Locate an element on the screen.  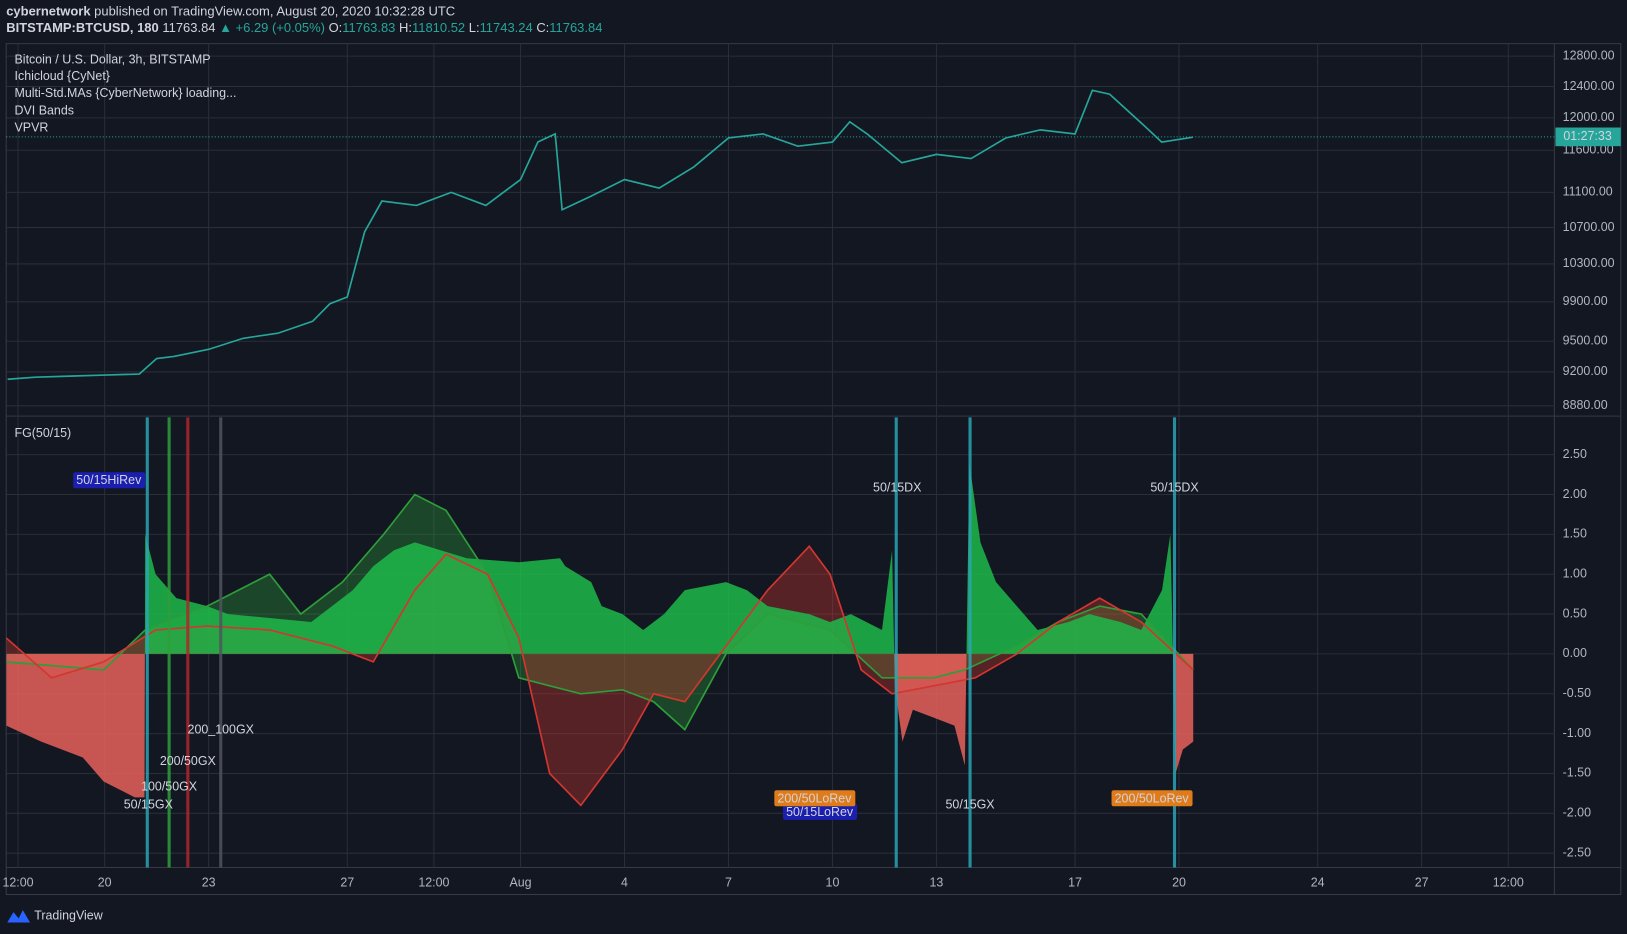
y-tick-label: 0.00 is located at coordinates (1575, 653).